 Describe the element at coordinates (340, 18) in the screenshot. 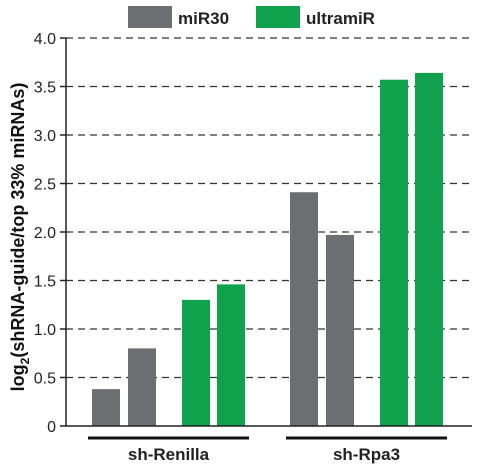

I see `legend-label-ultramir: ultramiR` at that location.